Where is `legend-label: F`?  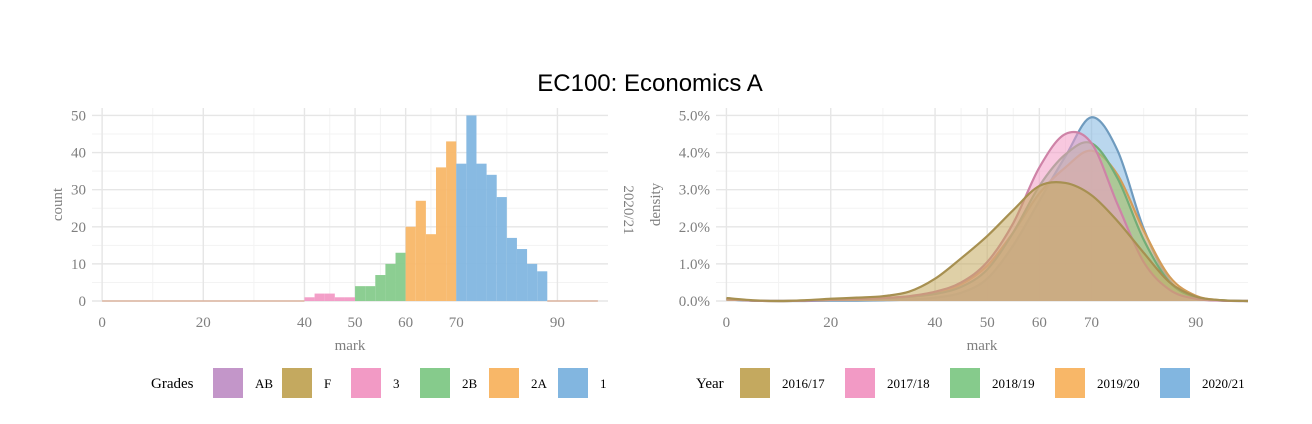 legend-label: F is located at coordinates (327, 383).